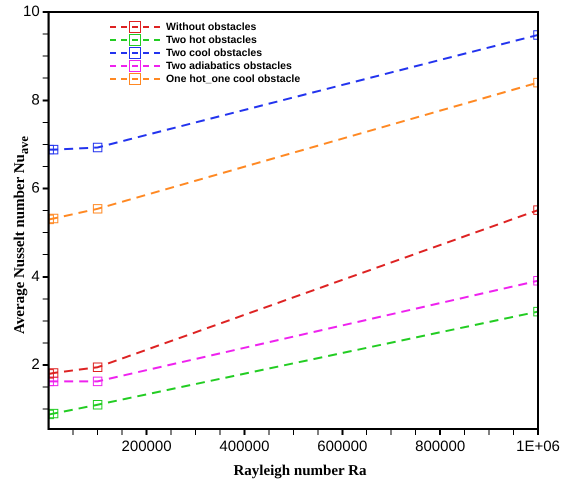 Image resolution: width=566 pixels, height=489 pixels. What do you see at coordinates (147, 447) in the screenshot?
I see `x-tick-label: 200000` at bounding box center [147, 447].